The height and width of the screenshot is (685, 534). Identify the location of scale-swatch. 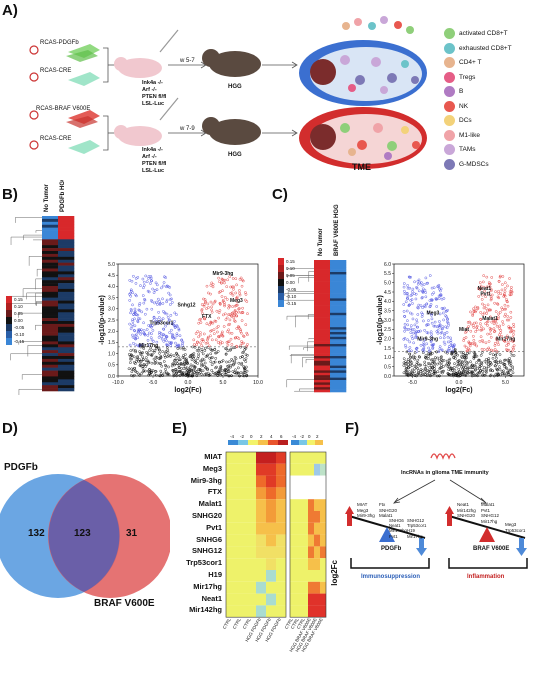
(281, 289).